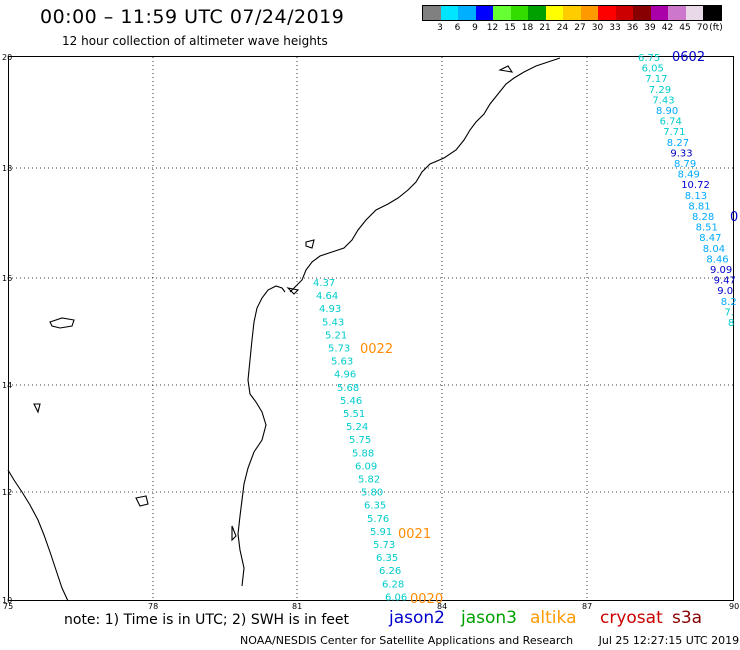  Describe the element at coordinates (62, 323) in the screenshot. I see `island-a` at that location.